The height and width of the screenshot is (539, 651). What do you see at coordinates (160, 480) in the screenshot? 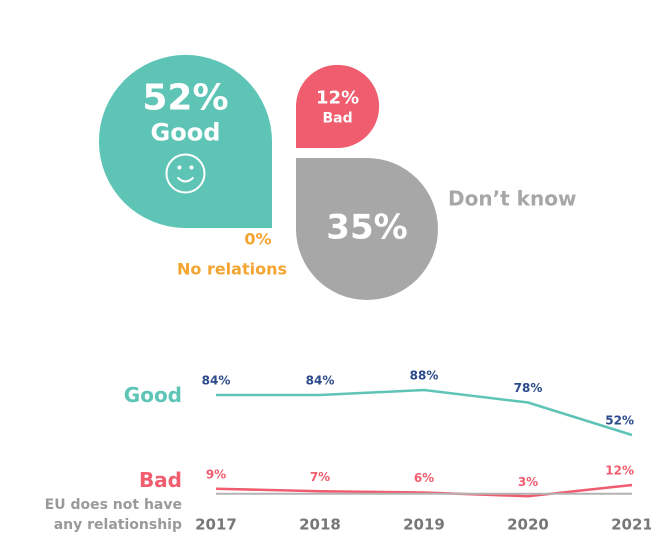
I see `legend-label: Bad` at bounding box center [160, 480].